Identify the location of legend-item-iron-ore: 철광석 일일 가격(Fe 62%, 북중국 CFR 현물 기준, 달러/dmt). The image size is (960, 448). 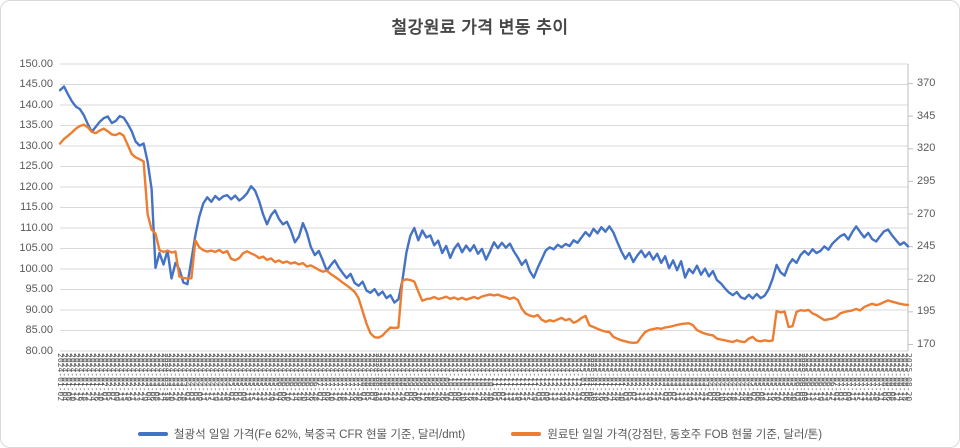
(301, 434).